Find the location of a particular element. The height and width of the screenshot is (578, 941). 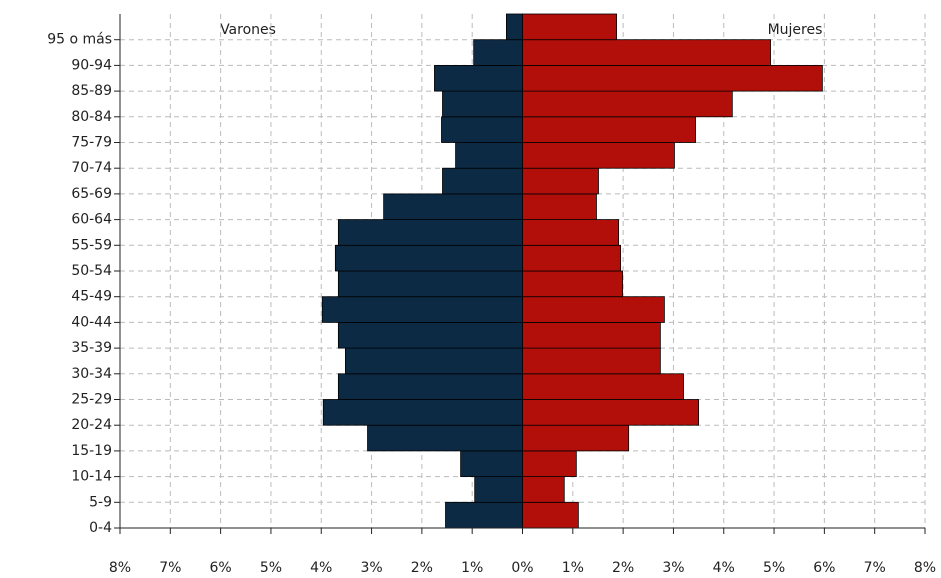

y-tick-label: 70-74 is located at coordinates (91, 168).